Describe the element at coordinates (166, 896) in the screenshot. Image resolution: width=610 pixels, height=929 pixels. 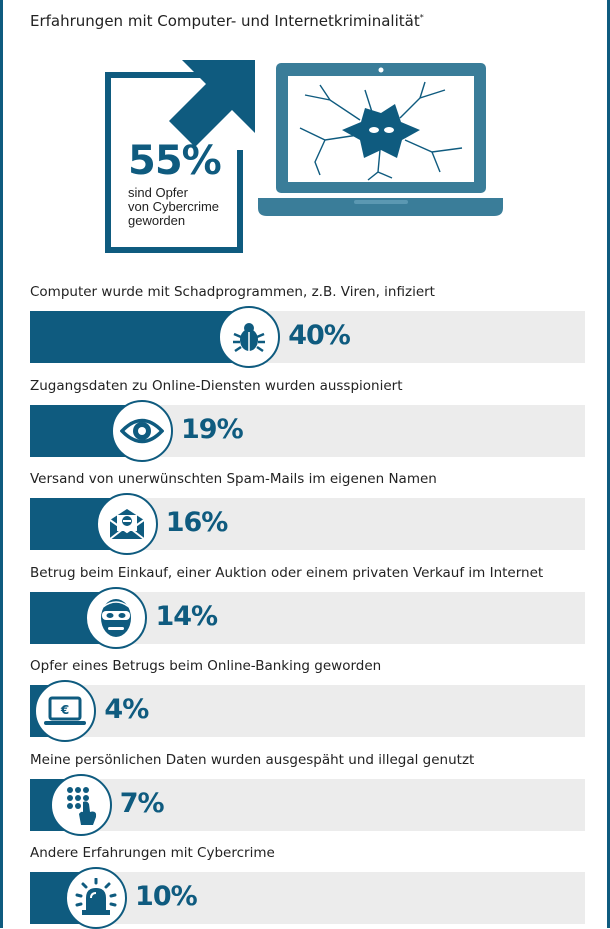
I see `bar-value-label: 10%` at that location.